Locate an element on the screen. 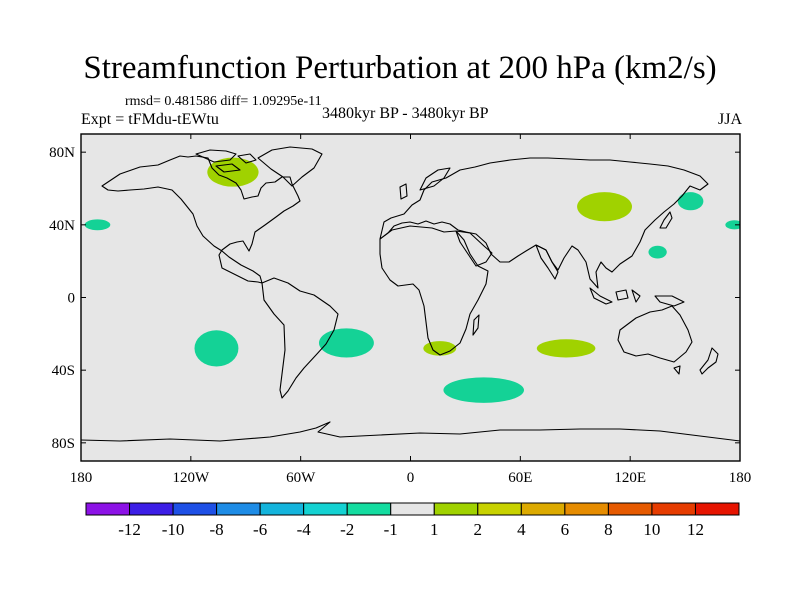 The width and height of the screenshot is (800, 600). colorbar-label: -8 is located at coordinates (217, 529).